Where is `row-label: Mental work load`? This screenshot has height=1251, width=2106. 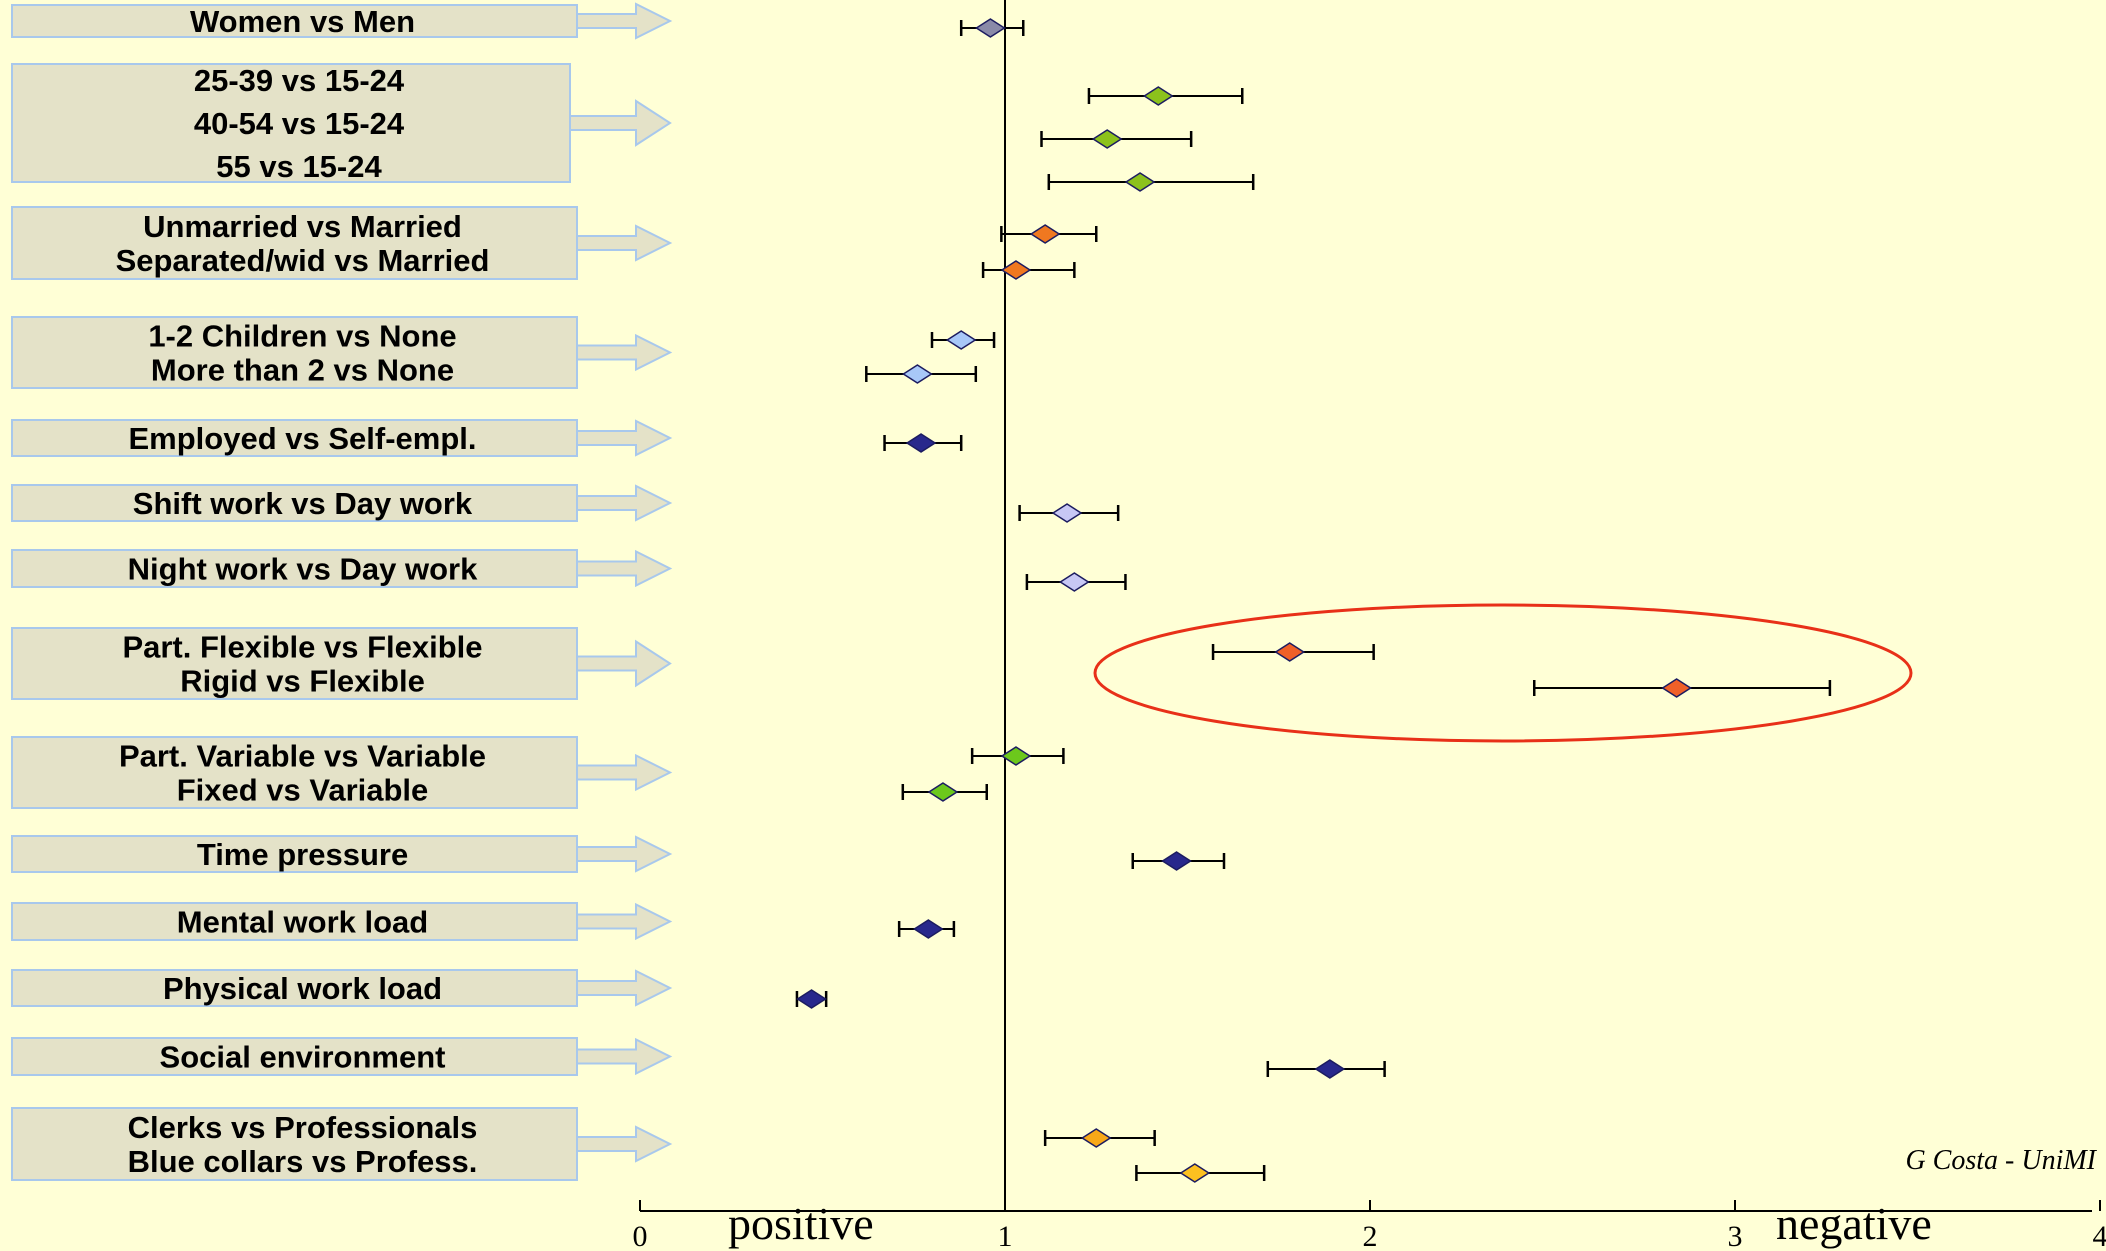 row-label: Mental work load is located at coordinates (302, 922).